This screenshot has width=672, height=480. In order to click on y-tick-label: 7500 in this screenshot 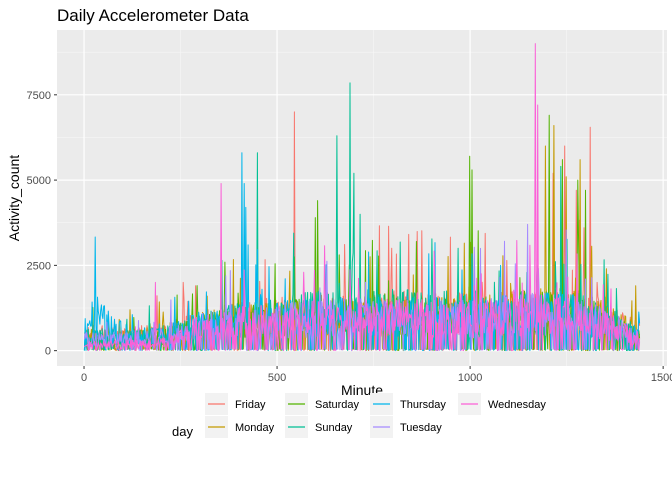, I will do `click(39, 96)`.